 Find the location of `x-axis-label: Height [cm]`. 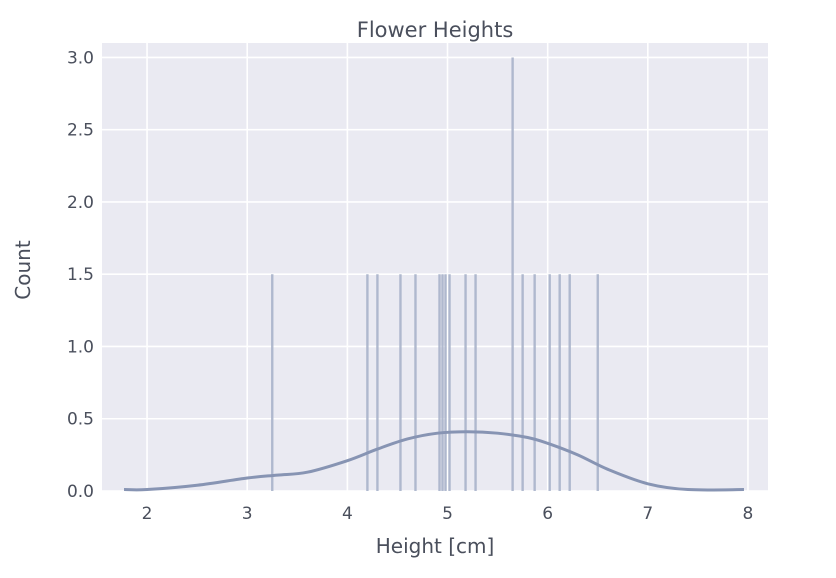

x-axis-label: Height [cm] is located at coordinates (435, 546).